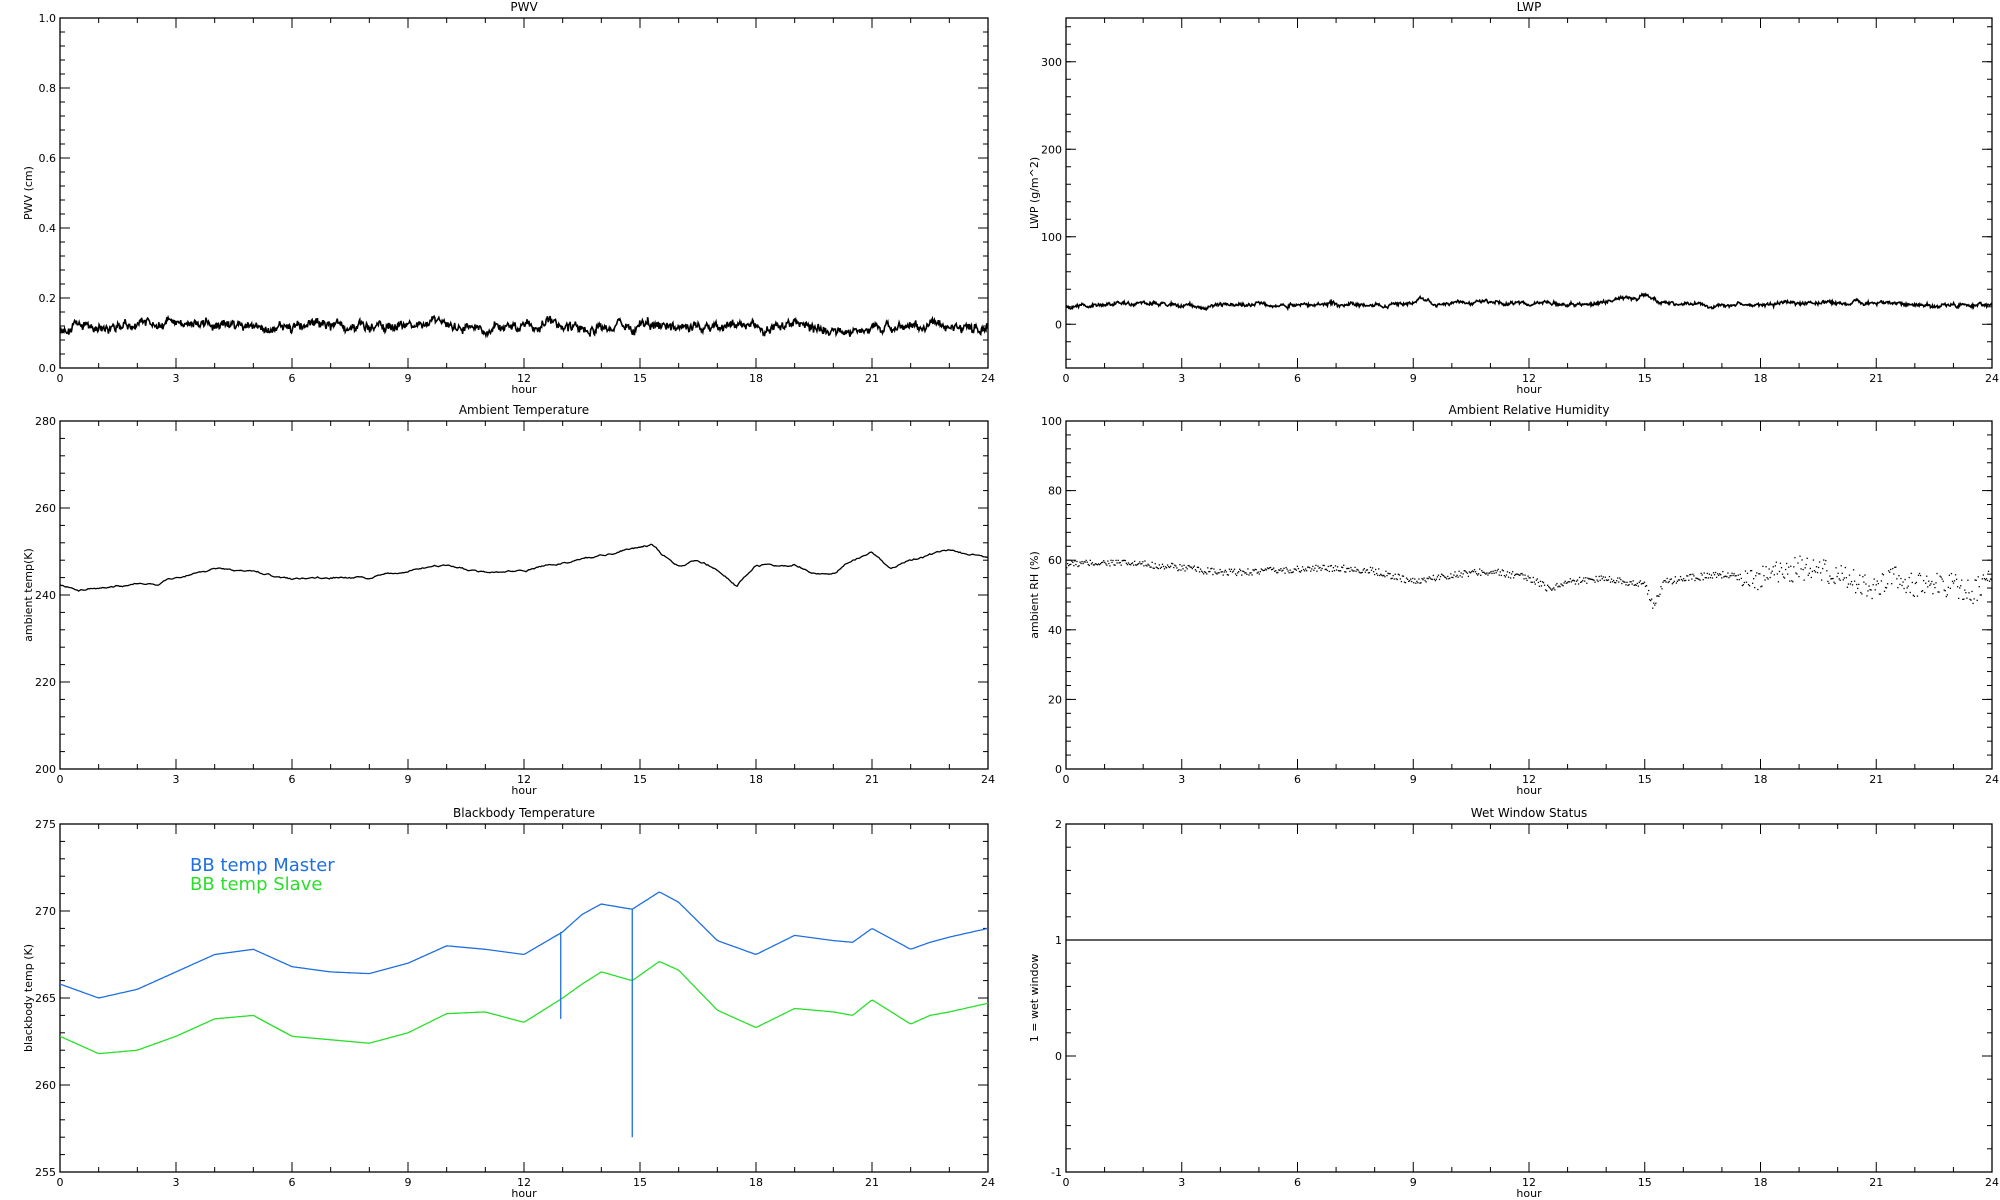  What do you see at coordinates (1055, 699) in the screenshot?
I see `y-tick-label: 20` at bounding box center [1055, 699].